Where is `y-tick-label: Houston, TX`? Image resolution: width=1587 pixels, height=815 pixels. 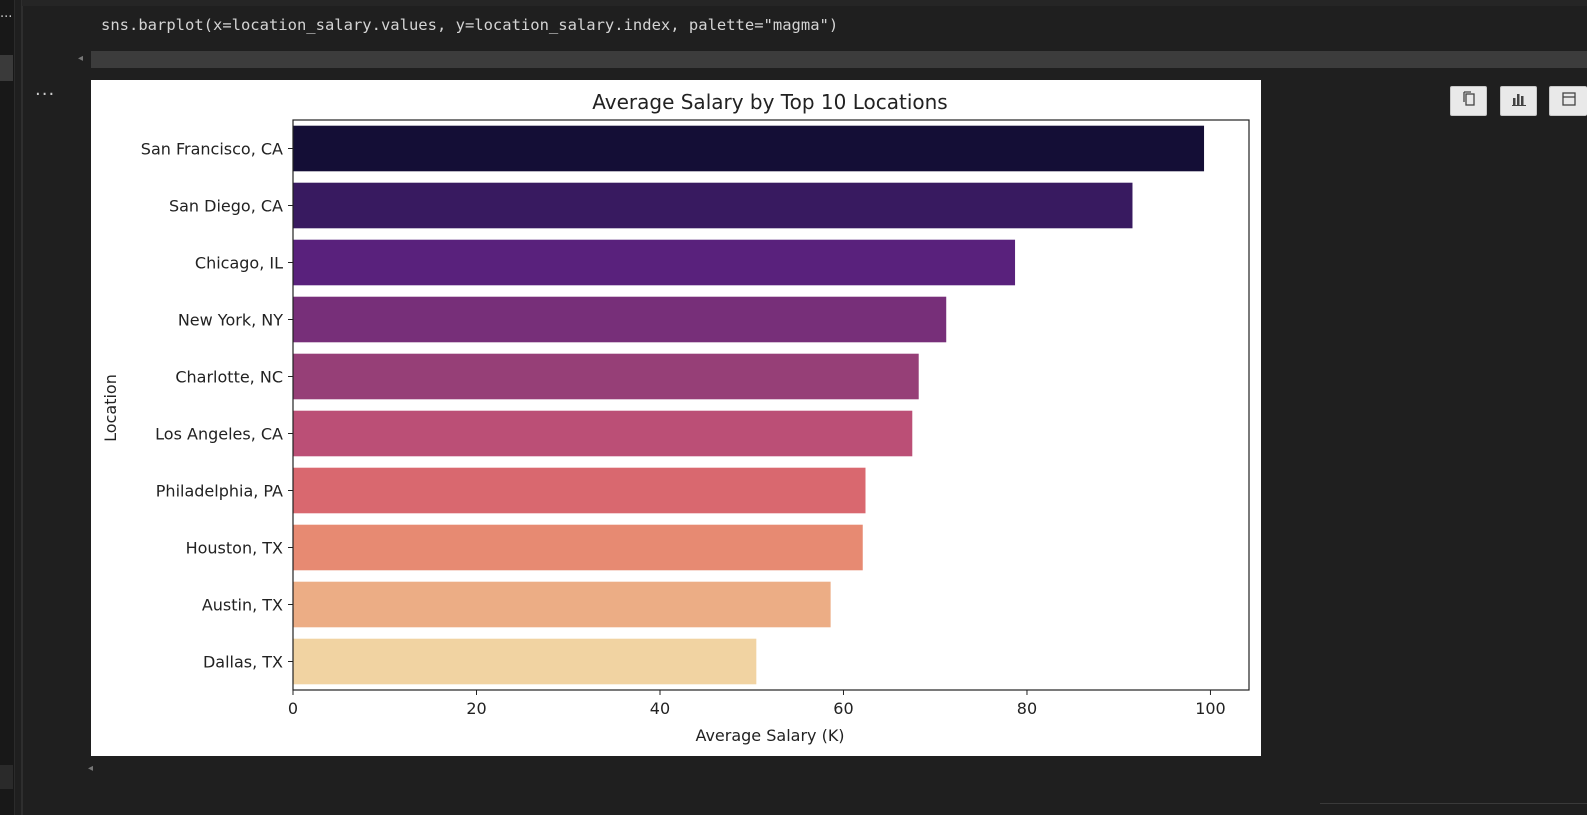
y-tick-label: Houston, TX is located at coordinates (234, 548).